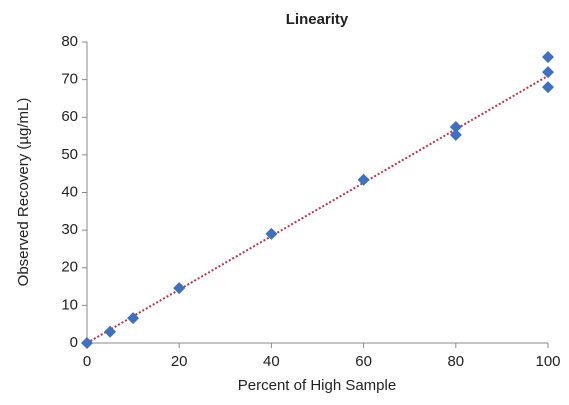 The image size is (569, 405). What do you see at coordinates (23, 192) in the screenshot?
I see `y-axis-label: Observed Recovery (µg/mL)` at bounding box center [23, 192].